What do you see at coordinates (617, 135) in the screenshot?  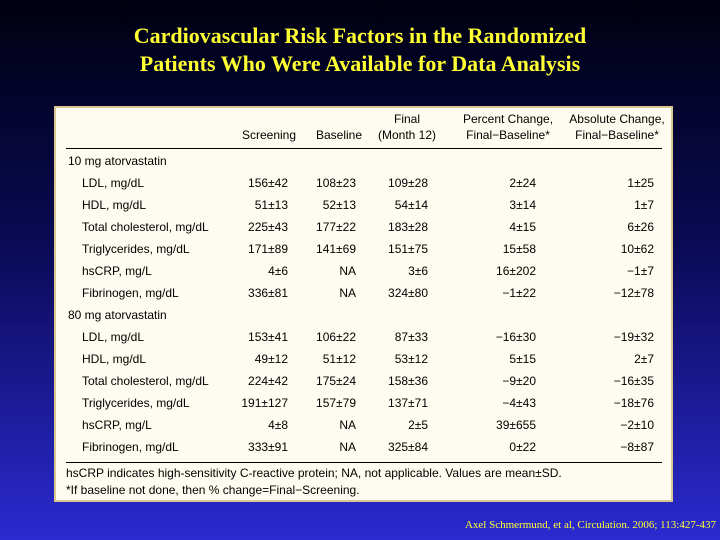 I see `header-absolute-change-line2: Final−Baseline*` at bounding box center [617, 135].